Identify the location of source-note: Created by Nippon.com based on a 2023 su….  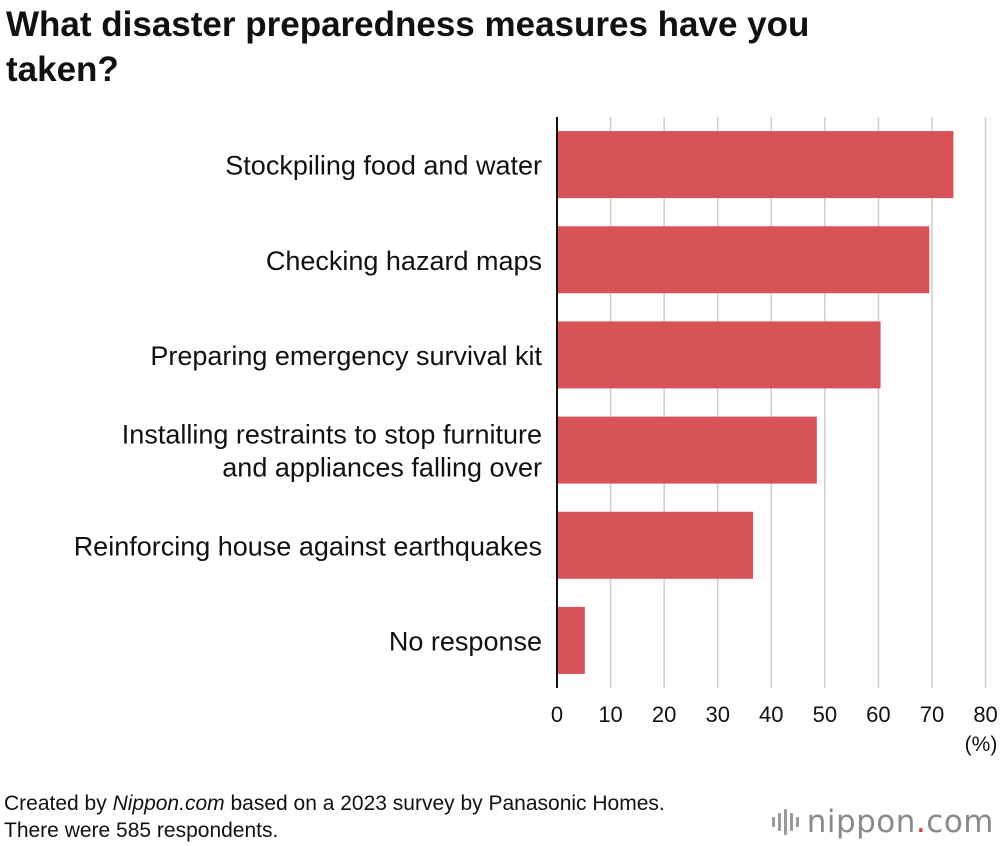
(364, 817).